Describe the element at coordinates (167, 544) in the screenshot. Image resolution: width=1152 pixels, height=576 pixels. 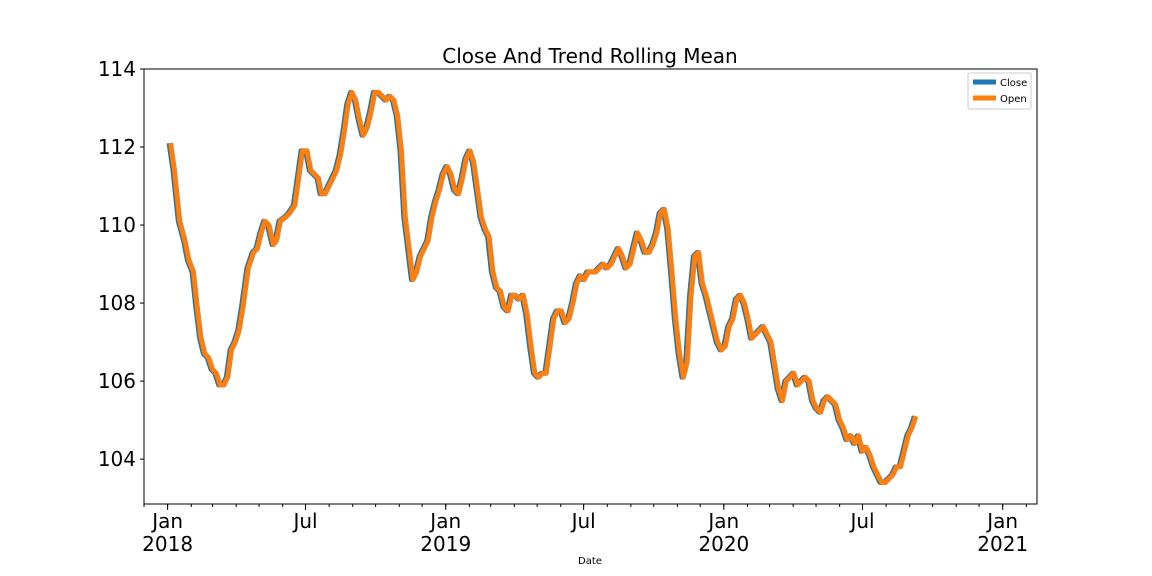
I see `x-tick-year-label: 2018` at that location.